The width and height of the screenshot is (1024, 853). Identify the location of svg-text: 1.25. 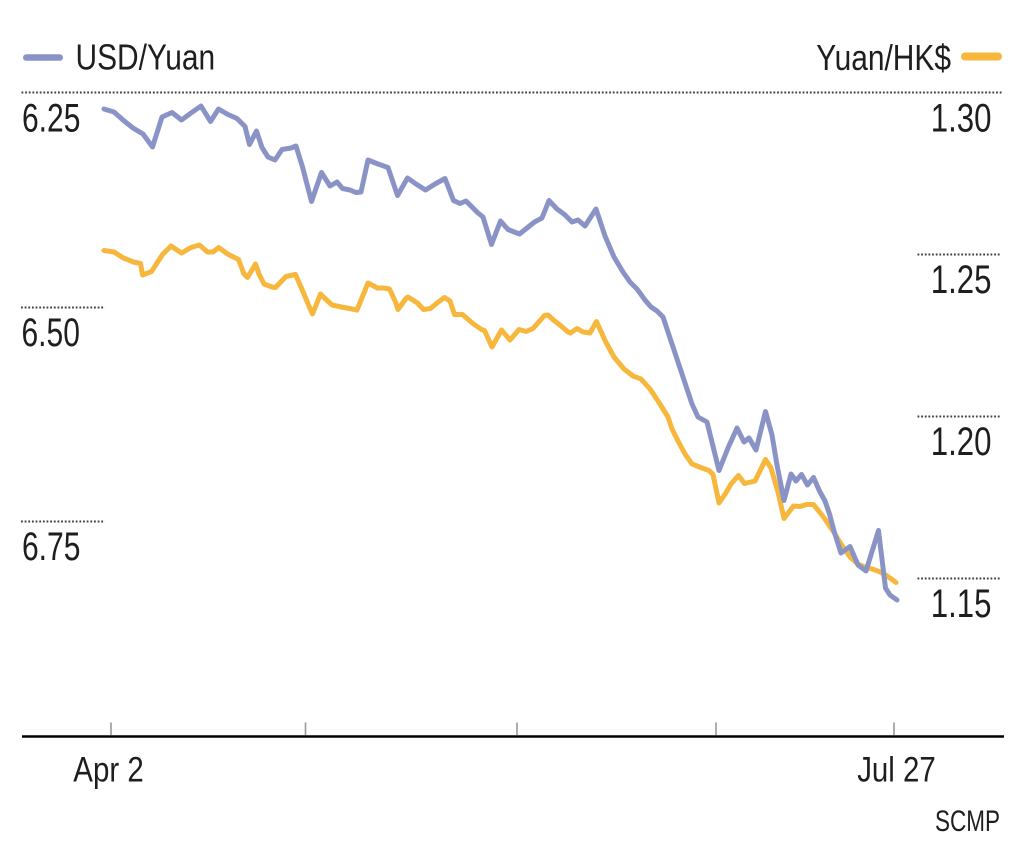
(961, 279).